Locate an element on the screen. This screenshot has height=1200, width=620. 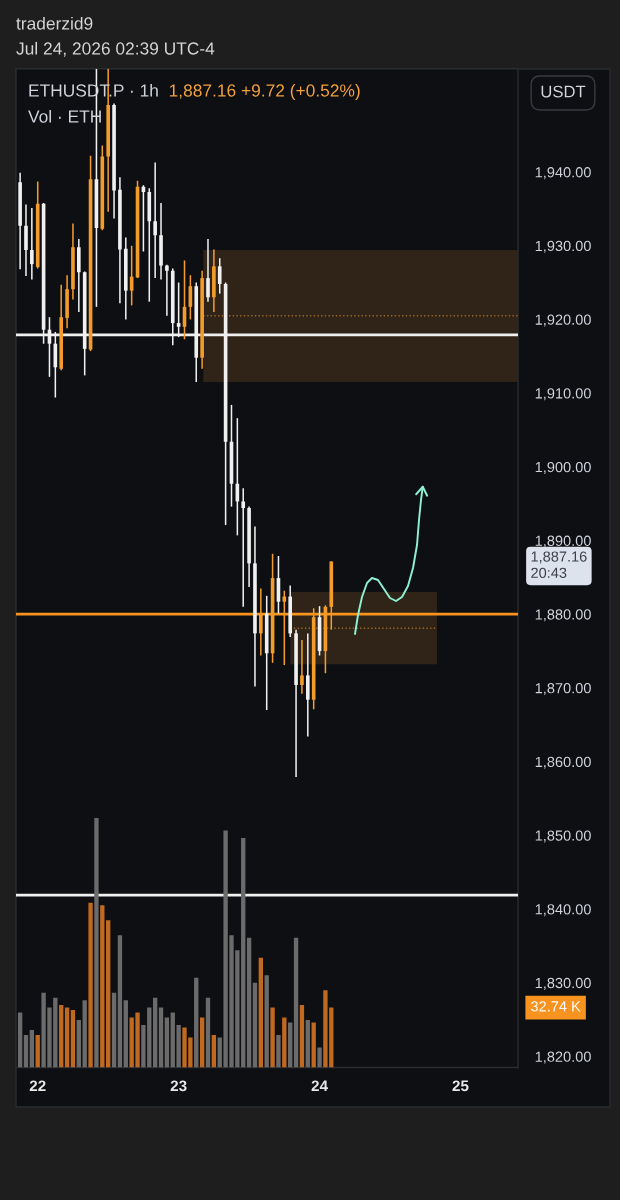
text: 1,887.16 +9.72 (+0.52%) is located at coordinates (264, 92).